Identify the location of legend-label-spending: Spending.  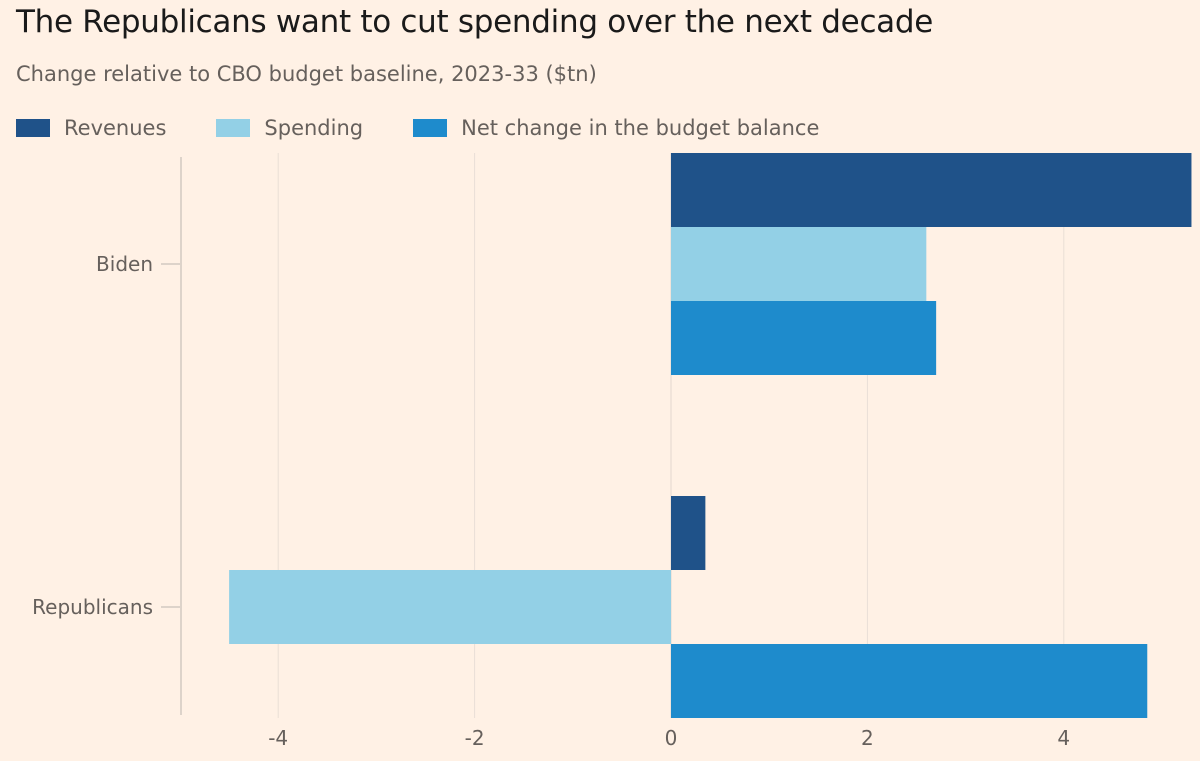
(314, 128).